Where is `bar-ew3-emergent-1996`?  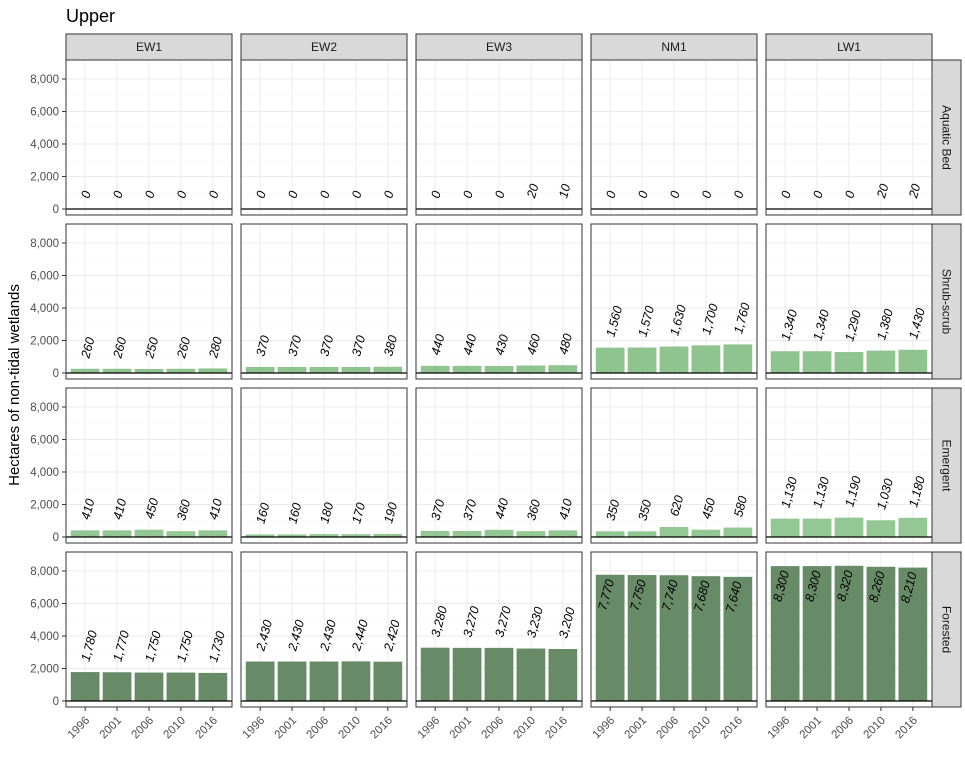
bar-ew3-emergent-1996 is located at coordinates (435, 533).